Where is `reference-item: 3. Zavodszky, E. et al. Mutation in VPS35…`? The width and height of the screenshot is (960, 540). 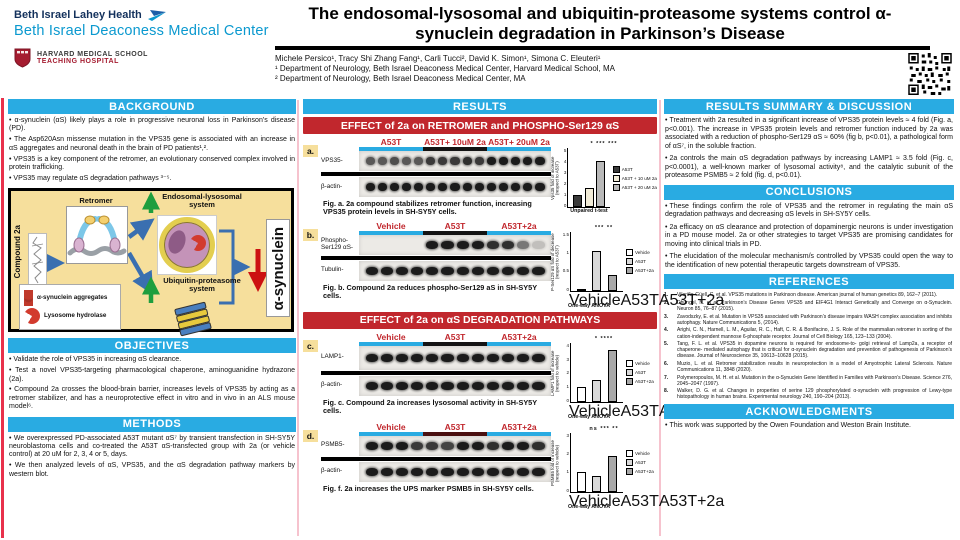
reference-item: 3. Zavodszky, E. et al. Mutation in VPS35… is located at coordinates (808, 319).